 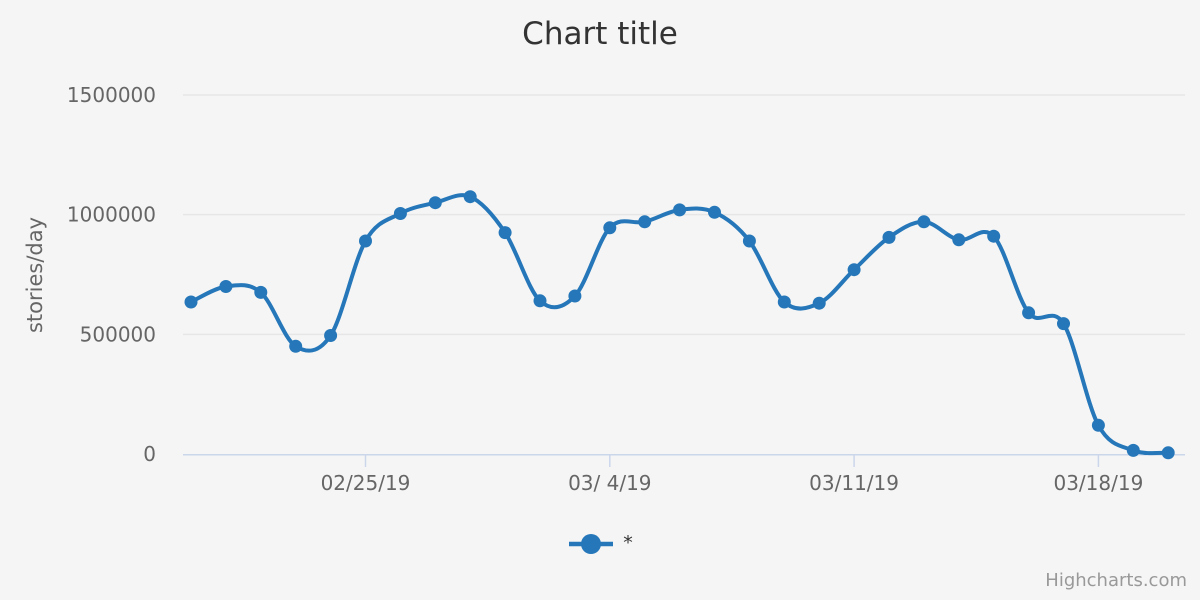 What do you see at coordinates (111, 215) in the screenshot?
I see `y-axis-label: 1000000` at bounding box center [111, 215].